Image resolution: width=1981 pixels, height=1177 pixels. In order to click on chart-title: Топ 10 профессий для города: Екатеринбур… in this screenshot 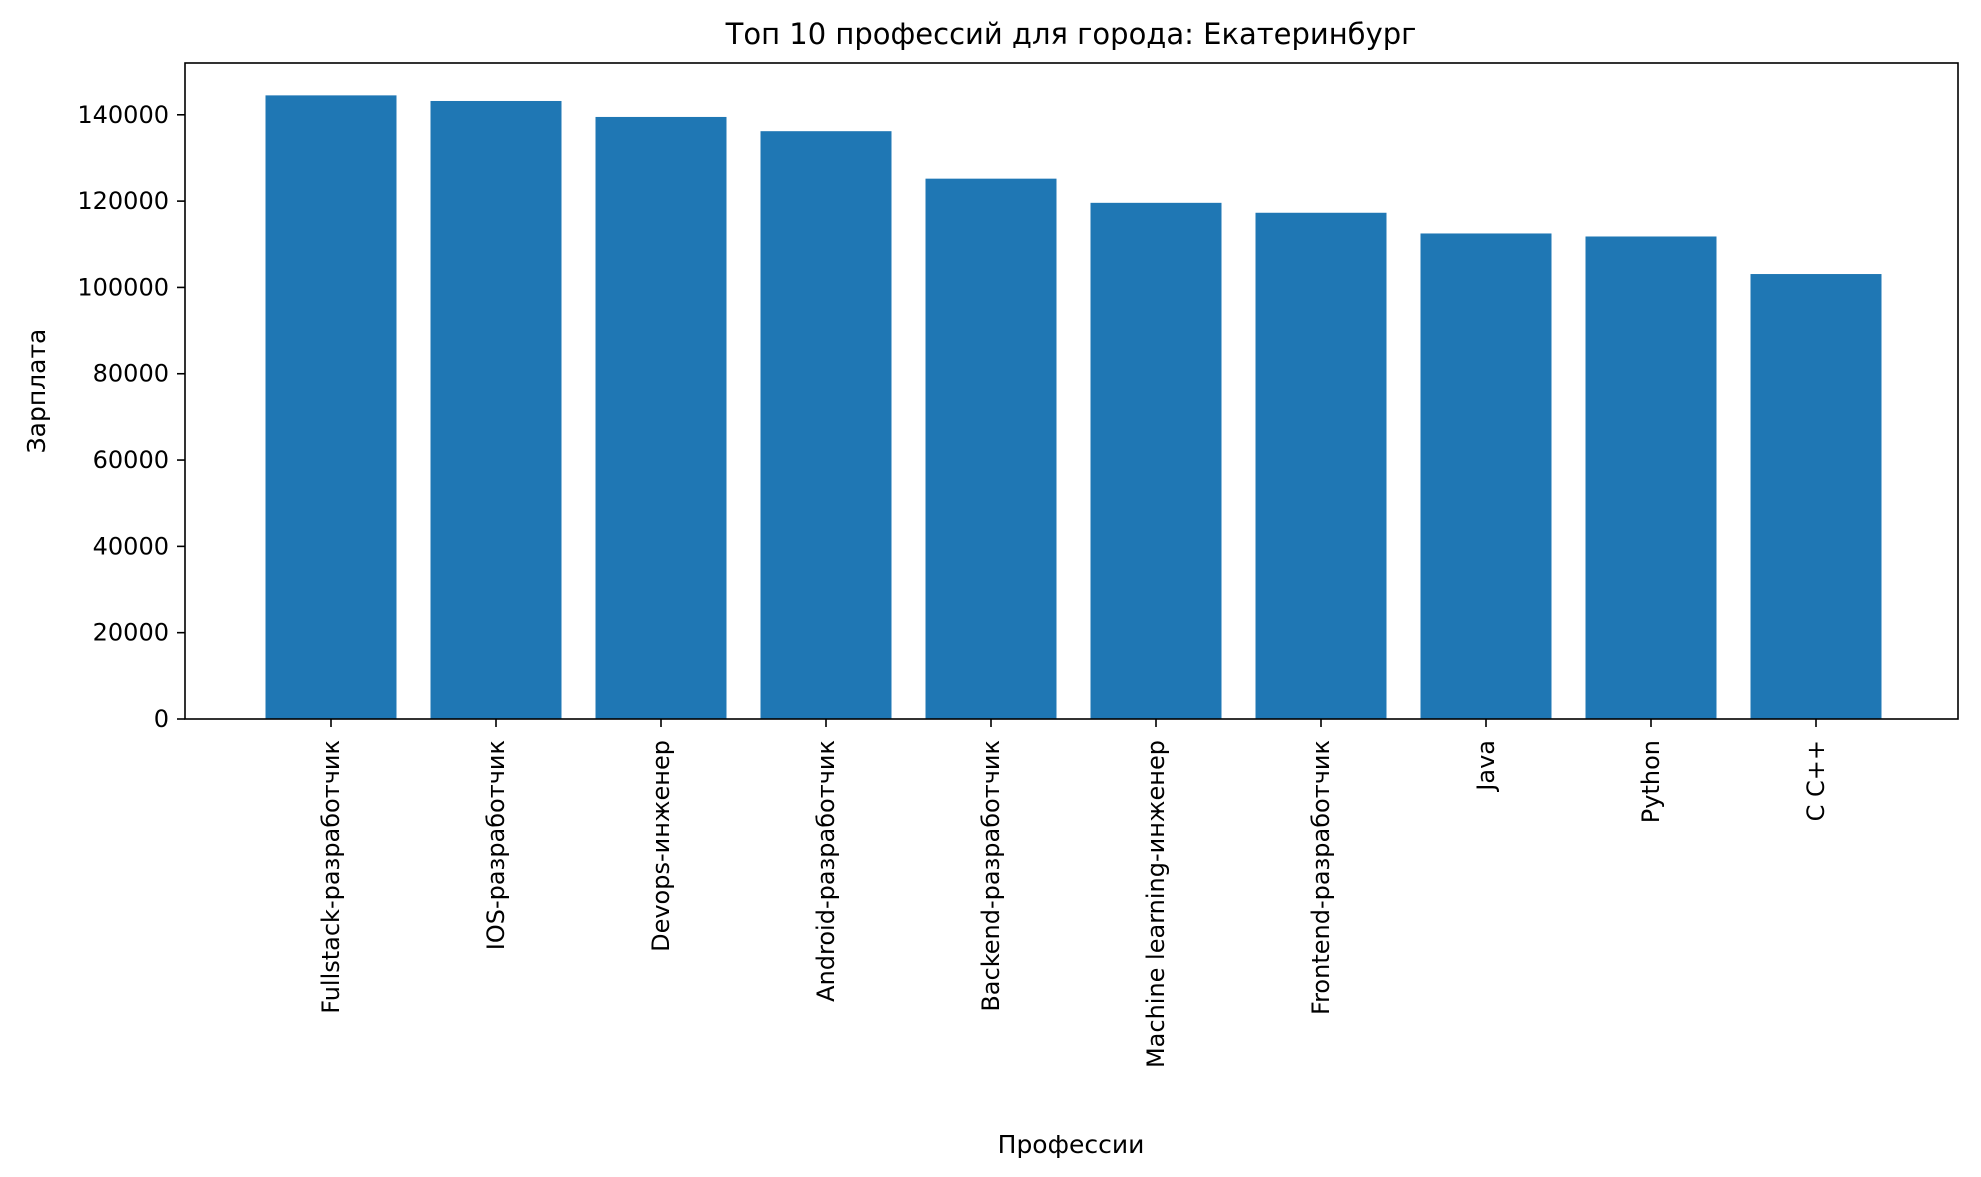, I will do `click(1071, 34)`.